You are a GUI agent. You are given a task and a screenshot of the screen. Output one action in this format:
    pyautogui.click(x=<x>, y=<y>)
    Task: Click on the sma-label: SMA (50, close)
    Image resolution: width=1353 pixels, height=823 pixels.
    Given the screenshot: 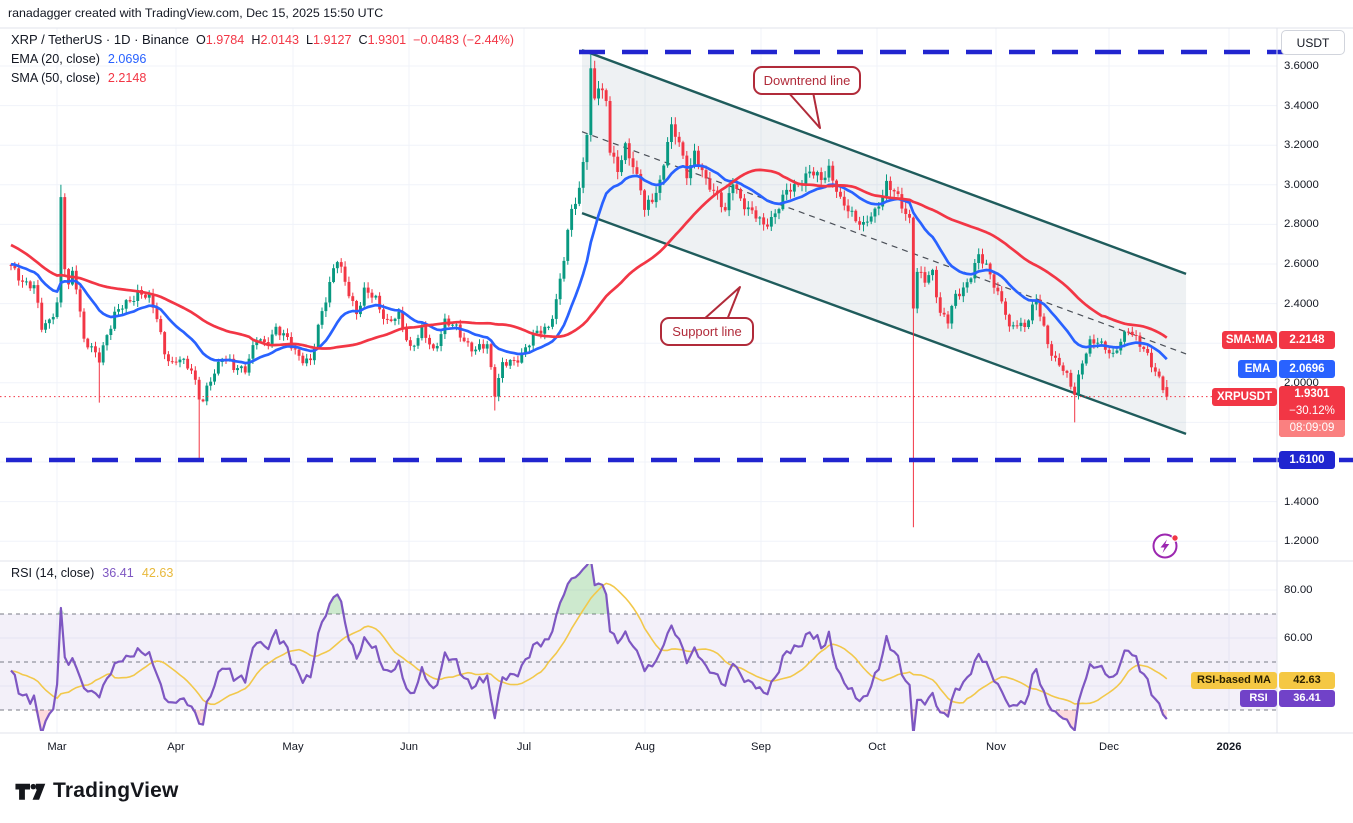 What is the action you would take?
    pyautogui.click(x=55, y=78)
    